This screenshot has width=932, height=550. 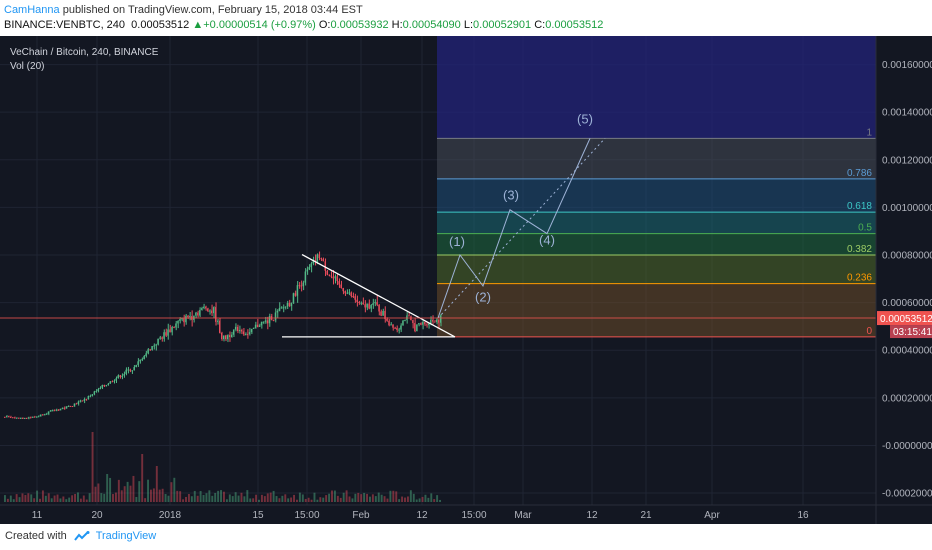 What do you see at coordinates (473, 515) in the screenshot?
I see `x-tick-label: 15:00` at bounding box center [473, 515].